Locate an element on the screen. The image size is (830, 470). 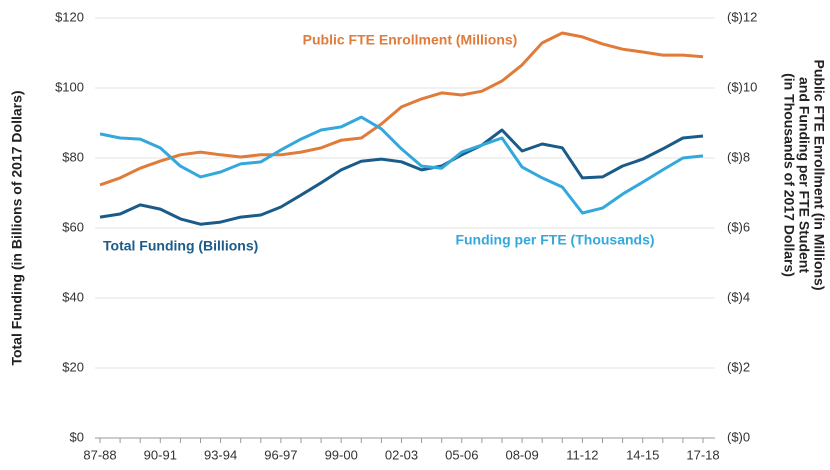
y-tick-label: $60 is located at coordinates (73, 226).